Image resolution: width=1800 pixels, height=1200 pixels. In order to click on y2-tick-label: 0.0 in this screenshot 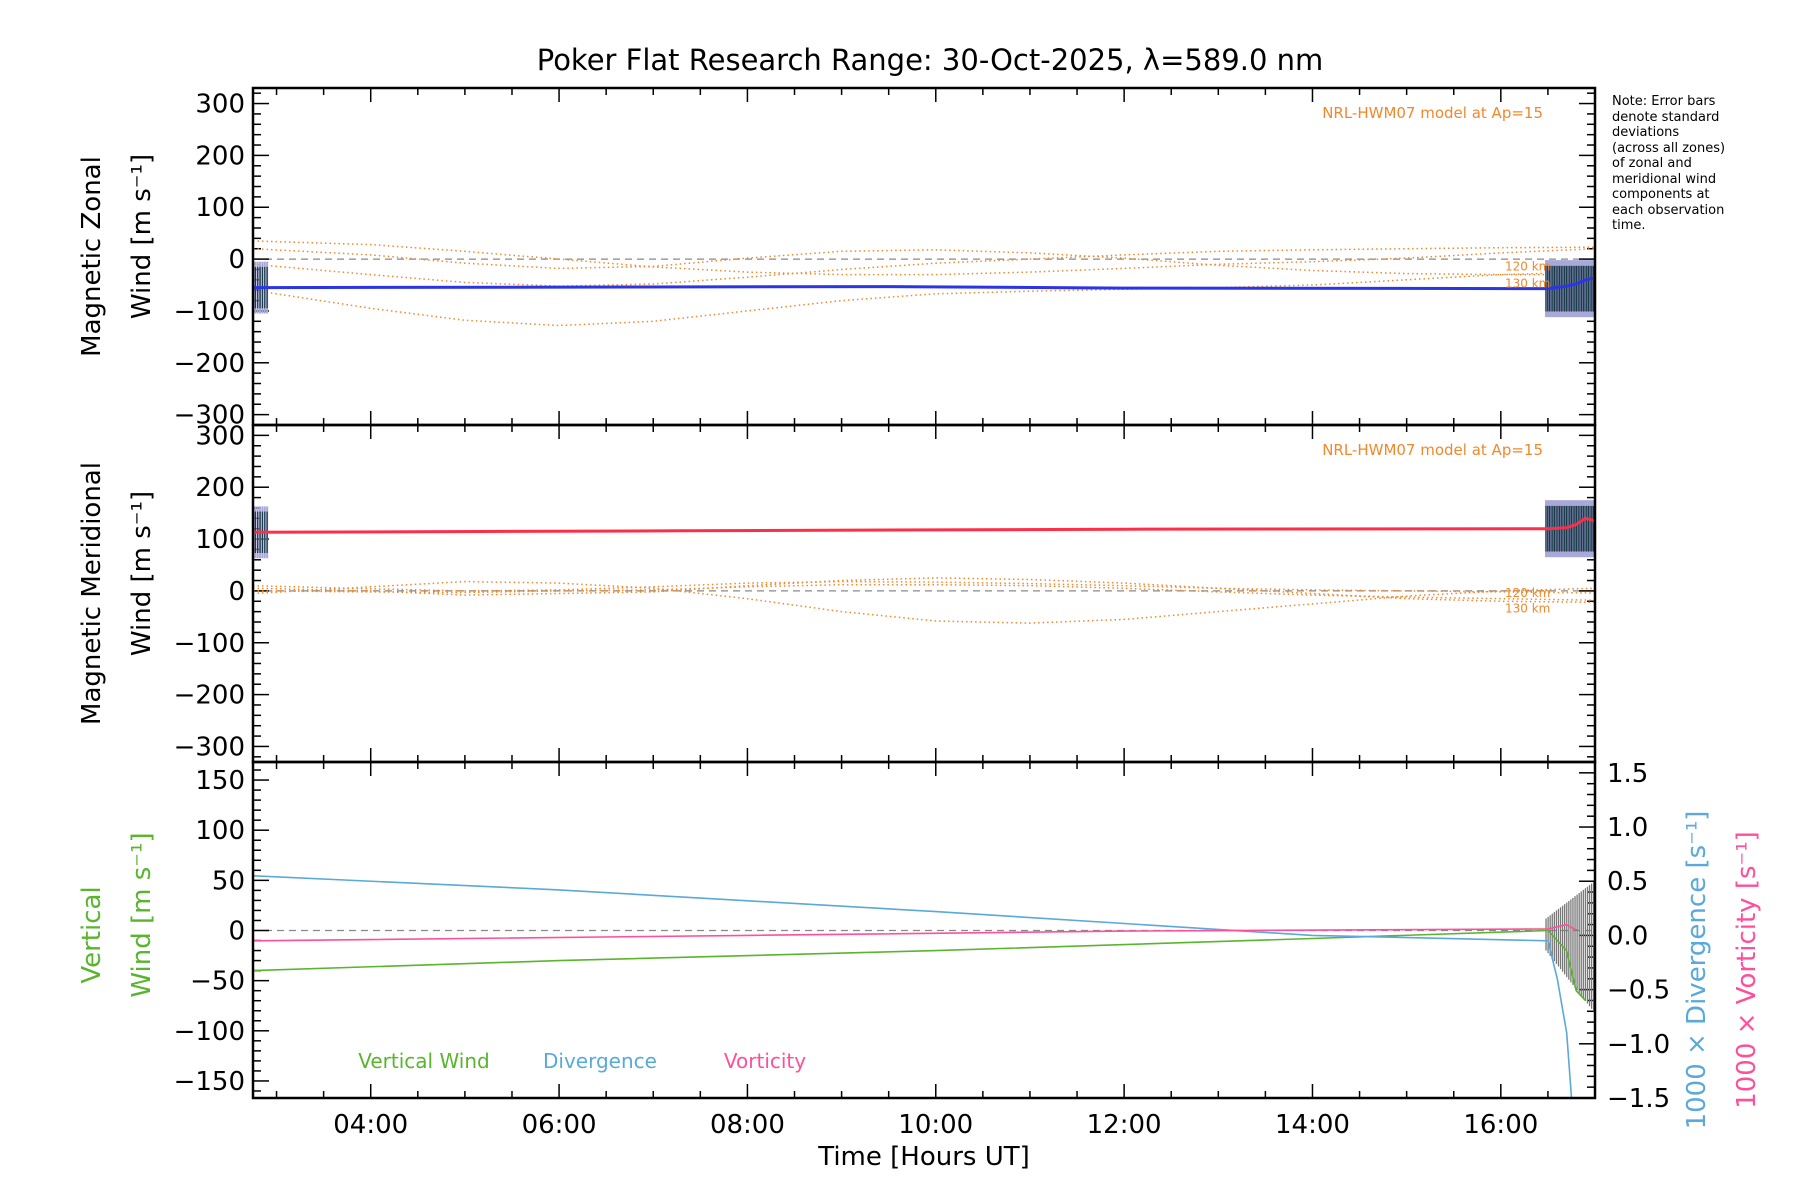, I will do `click(1627, 936)`.